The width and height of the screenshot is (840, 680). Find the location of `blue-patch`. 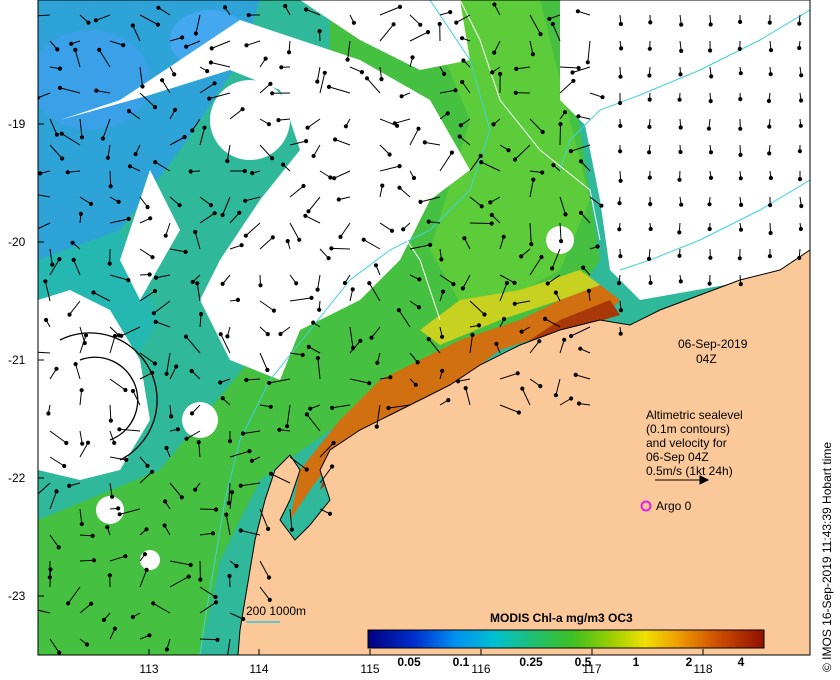

blue-patch is located at coordinates (94, 80).